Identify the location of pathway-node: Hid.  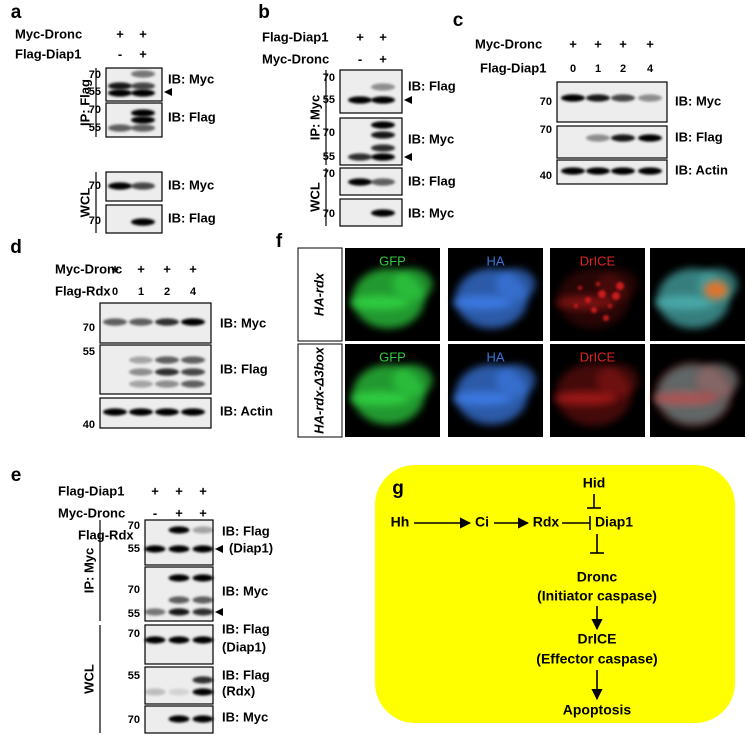
(594, 483).